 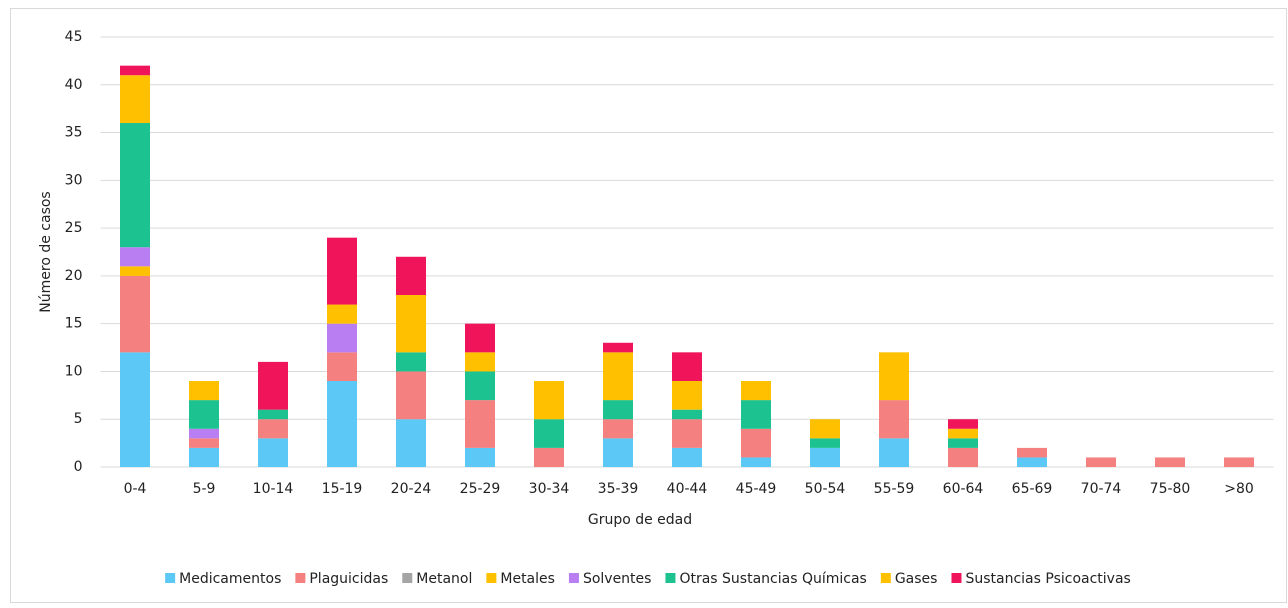 What do you see at coordinates (78, 467) in the screenshot?
I see `y-tick-label: 0` at bounding box center [78, 467].